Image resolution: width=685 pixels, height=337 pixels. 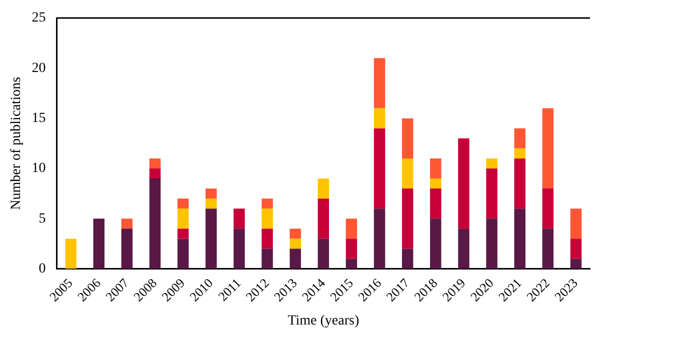 I want to click on y-tick-label: 25, so click(x=39, y=18).